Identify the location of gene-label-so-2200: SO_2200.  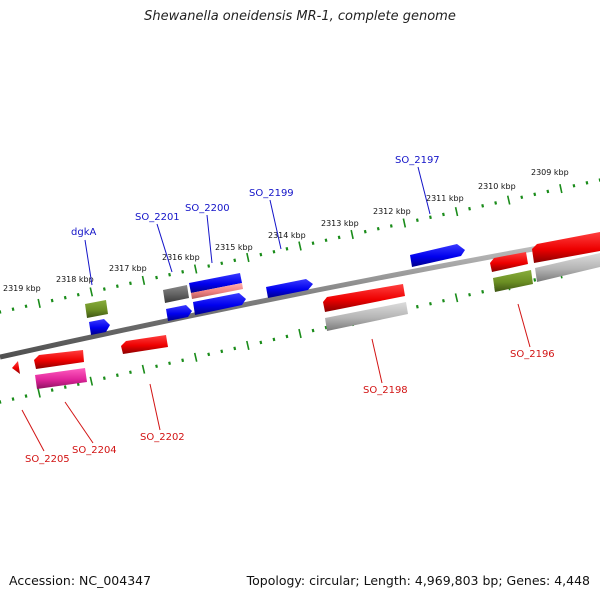
(207, 208).